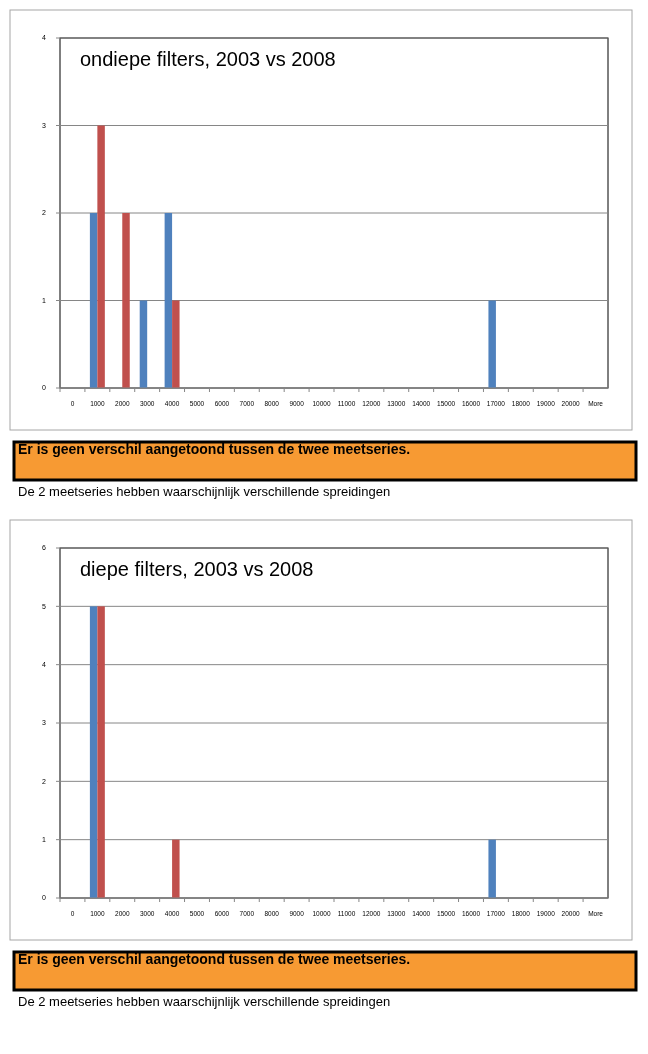  I want to click on text: ondiepe filters, 2003 vs 2008, so click(208, 59).